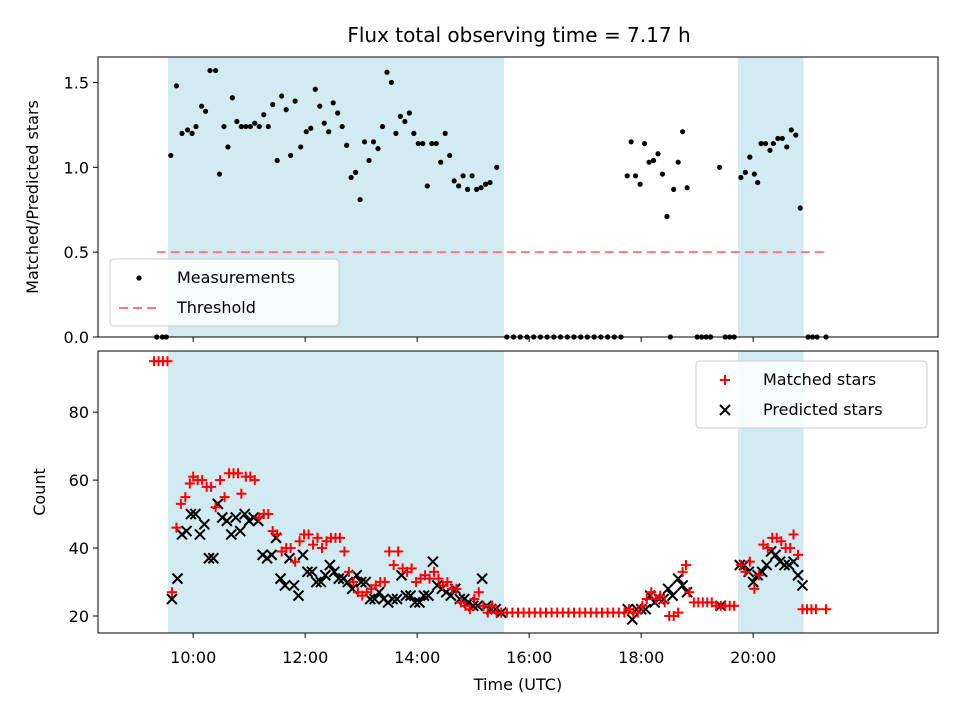 This screenshot has width=960, height=720. Describe the element at coordinates (753, 657) in the screenshot. I see `x-tick-label: 20:00` at that location.